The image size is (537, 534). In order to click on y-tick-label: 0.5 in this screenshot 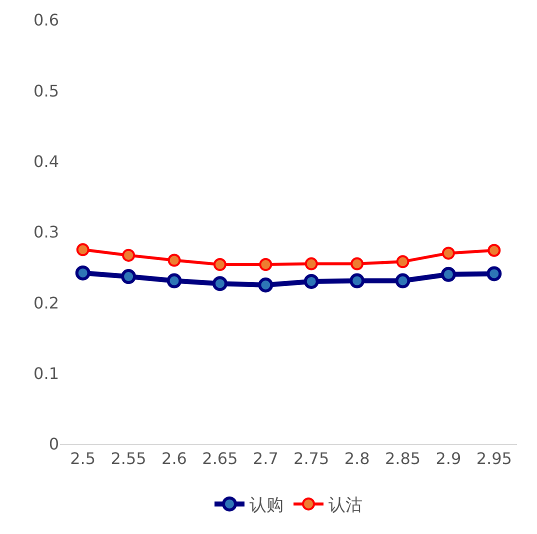, I will do `click(46, 90)`.